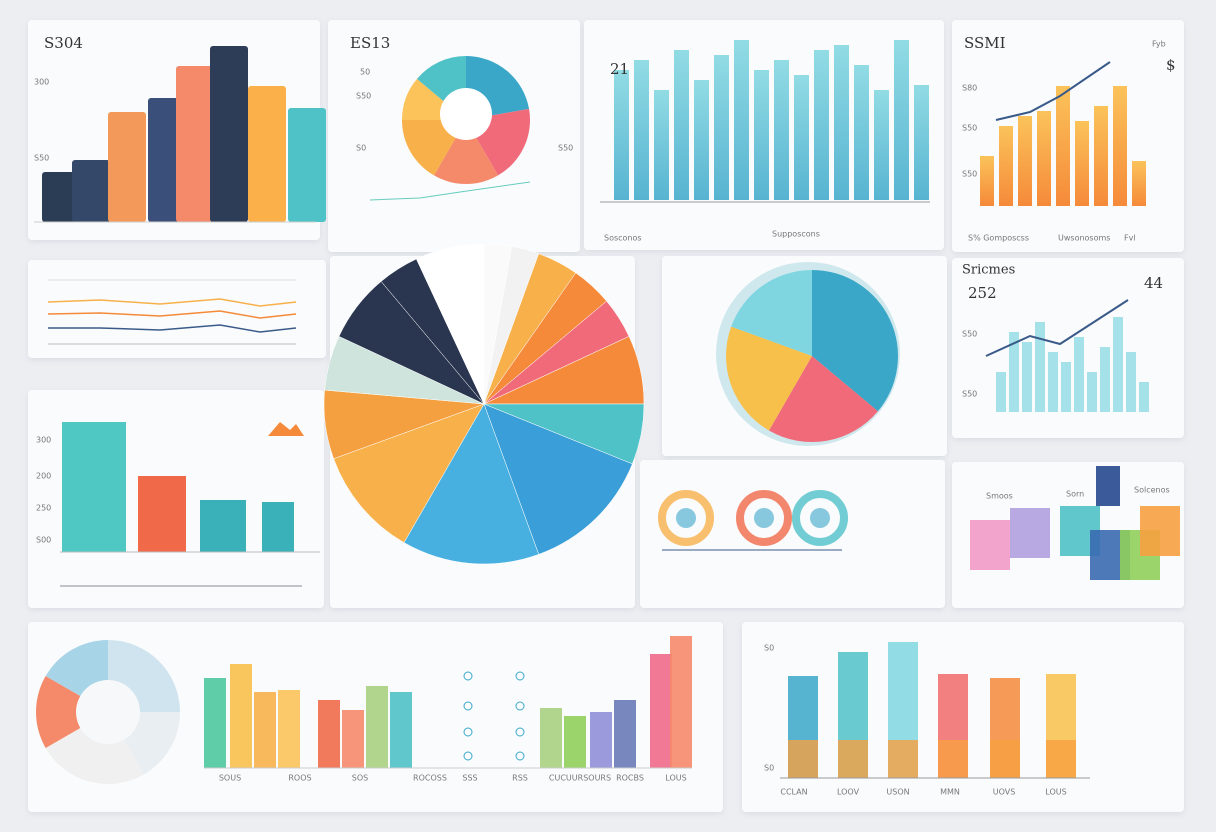  I want to click on hole, so click(466, 114).